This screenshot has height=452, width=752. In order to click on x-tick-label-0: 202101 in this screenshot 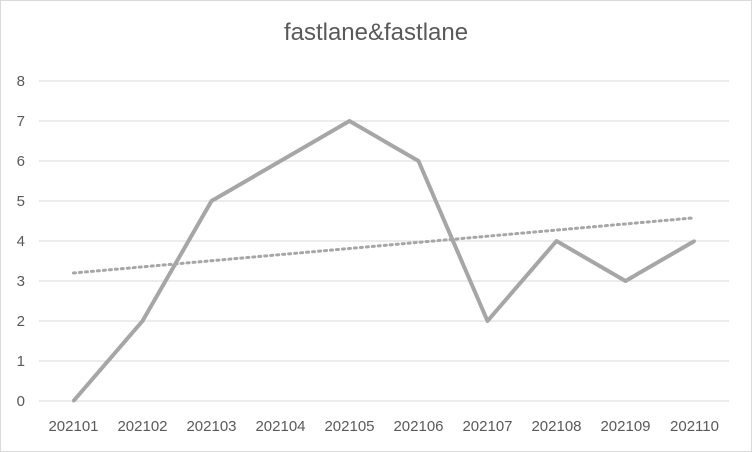, I will do `click(73, 426)`.